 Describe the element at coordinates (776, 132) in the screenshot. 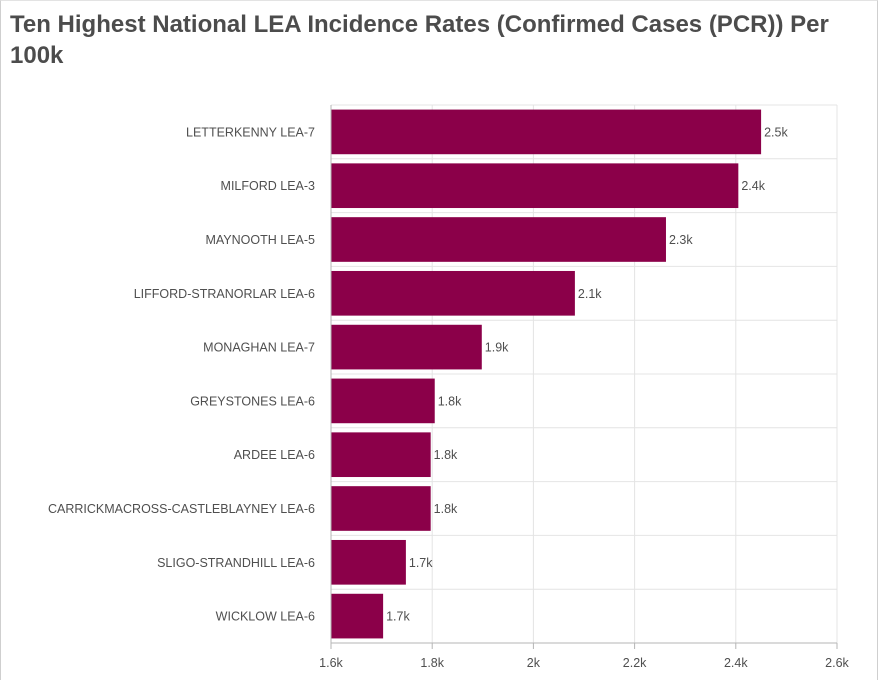

I see `data-label: 2.5k` at that location.